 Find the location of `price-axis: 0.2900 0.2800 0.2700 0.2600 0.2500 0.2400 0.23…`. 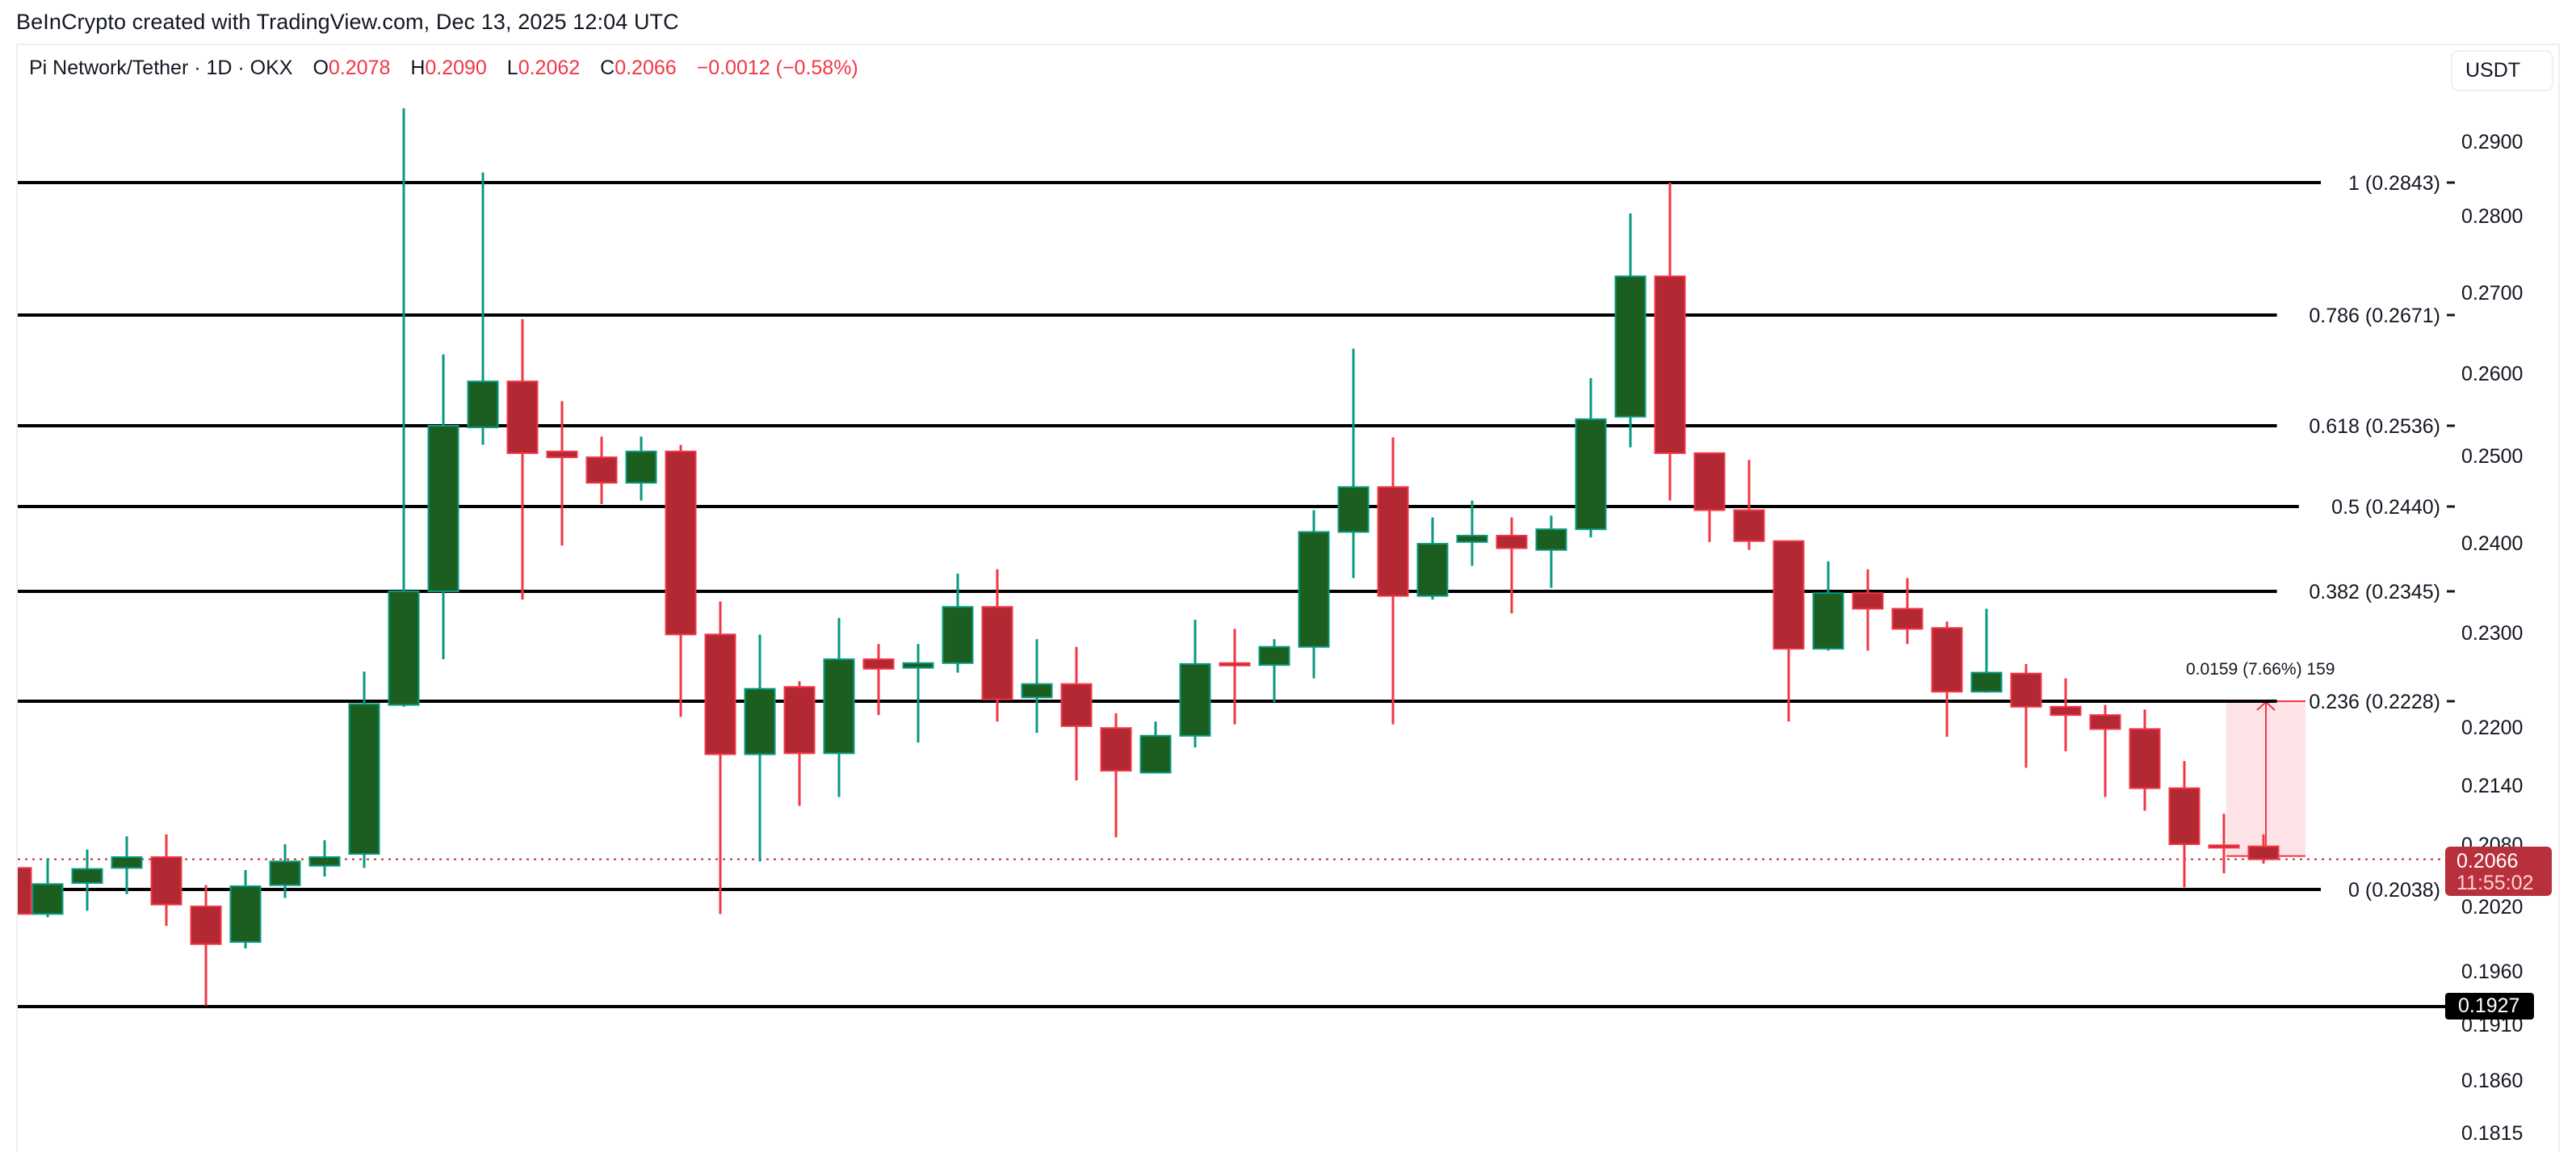

price-axis: 0.2900 0.2800 0.2700 0.2600 0.2500 0.2400 0.23… is located at coordinates (2492, 638).